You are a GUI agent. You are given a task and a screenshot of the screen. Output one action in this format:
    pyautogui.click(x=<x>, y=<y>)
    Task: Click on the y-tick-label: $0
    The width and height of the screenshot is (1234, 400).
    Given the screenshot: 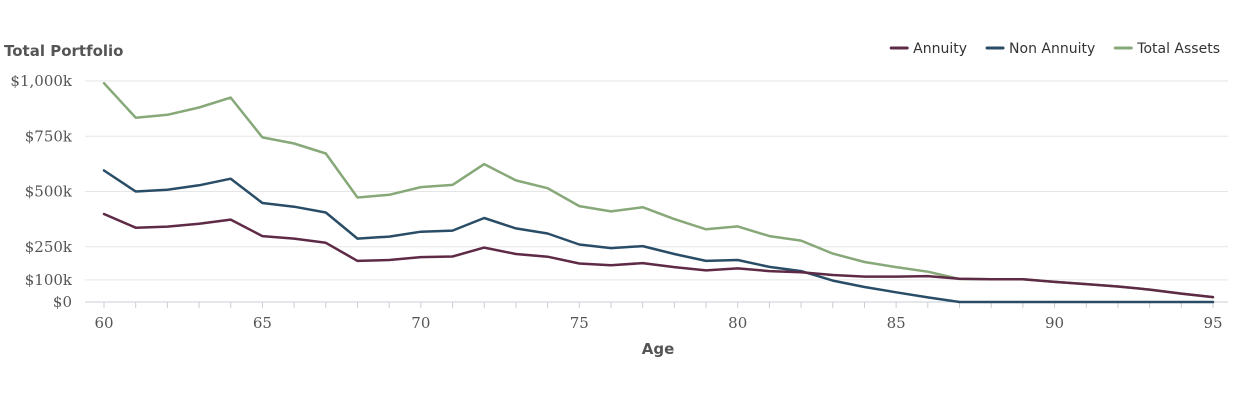 What is the action you would take?
    pyautogui.click(x=62, y=302)
    